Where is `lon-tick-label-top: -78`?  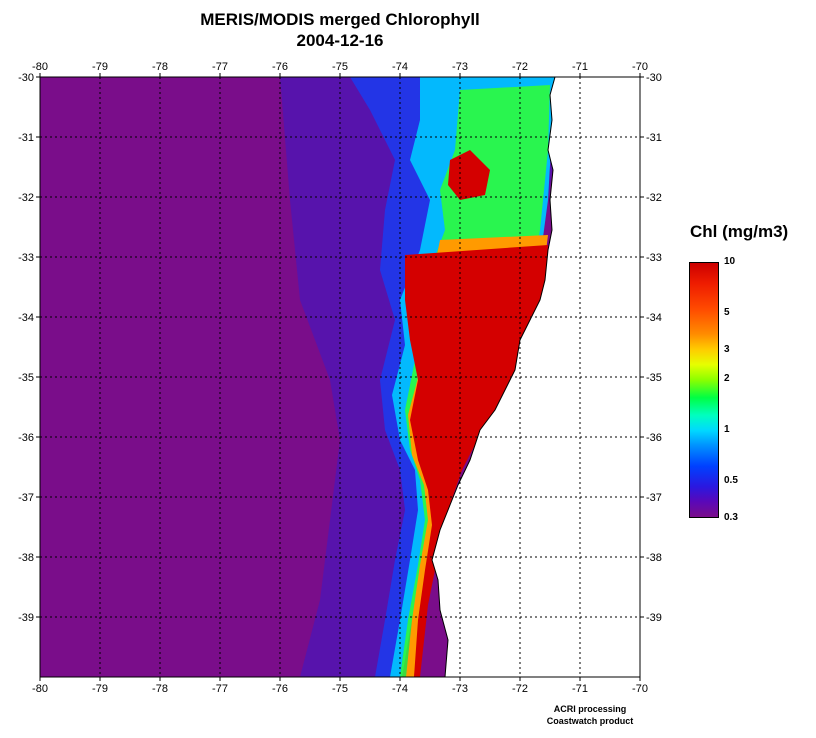 lon-tick-label-top: -78 is located at coordinates (160, 67).